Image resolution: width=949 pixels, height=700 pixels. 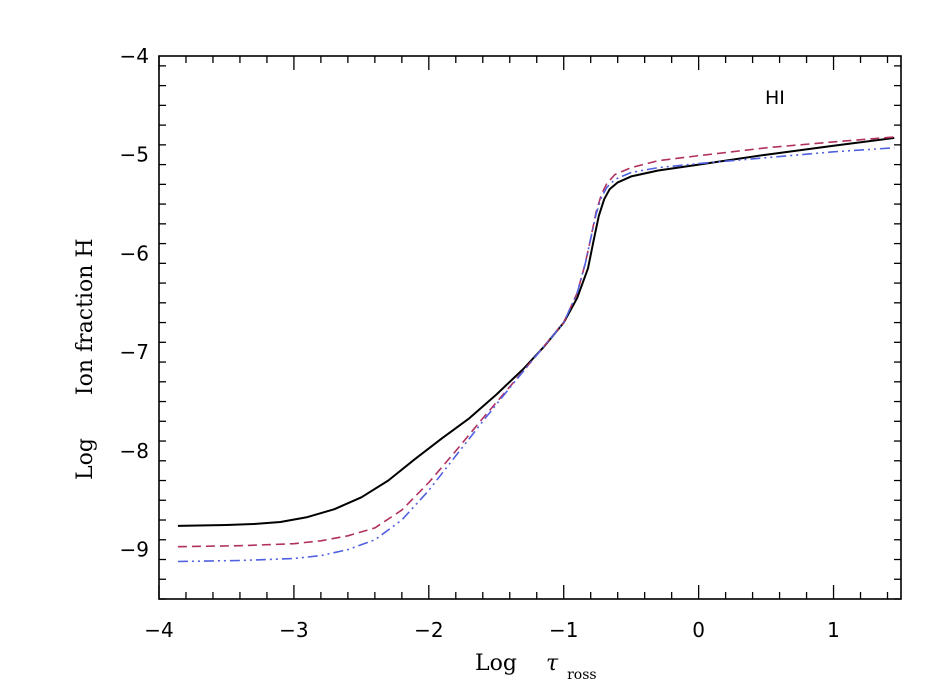 What do you see at coordinates (85, 316) in the screenshot?
I see `y-axis-title-main: Ion fraction H` at bounding box center [85, 316].